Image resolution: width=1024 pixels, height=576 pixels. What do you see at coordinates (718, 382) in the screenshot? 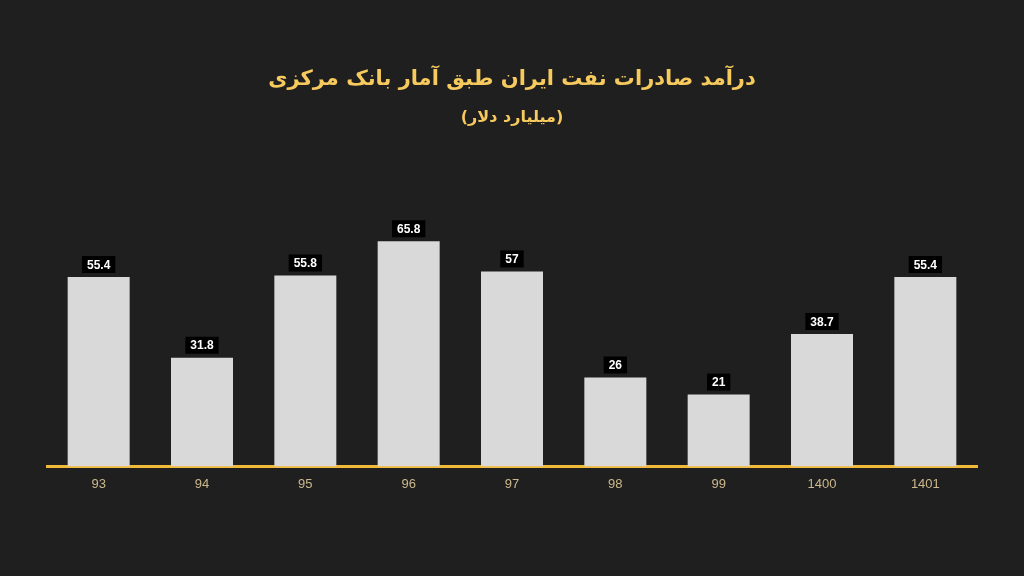
I see `data-label: 21` at bounding box center [718, 382].